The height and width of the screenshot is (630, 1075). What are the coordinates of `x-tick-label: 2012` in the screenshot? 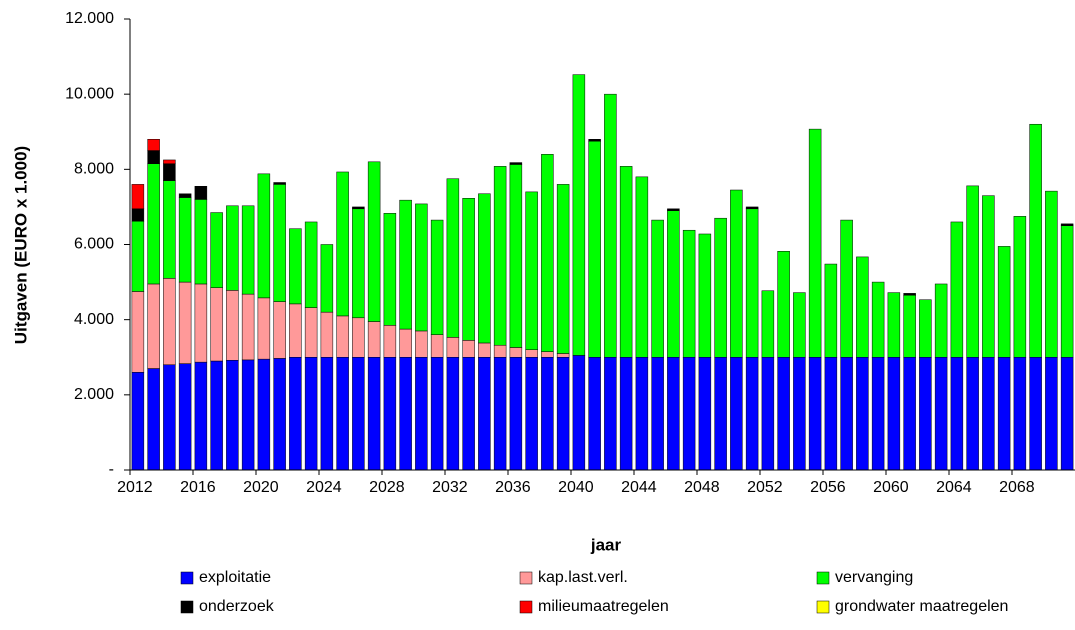 It's located at (135, 487).